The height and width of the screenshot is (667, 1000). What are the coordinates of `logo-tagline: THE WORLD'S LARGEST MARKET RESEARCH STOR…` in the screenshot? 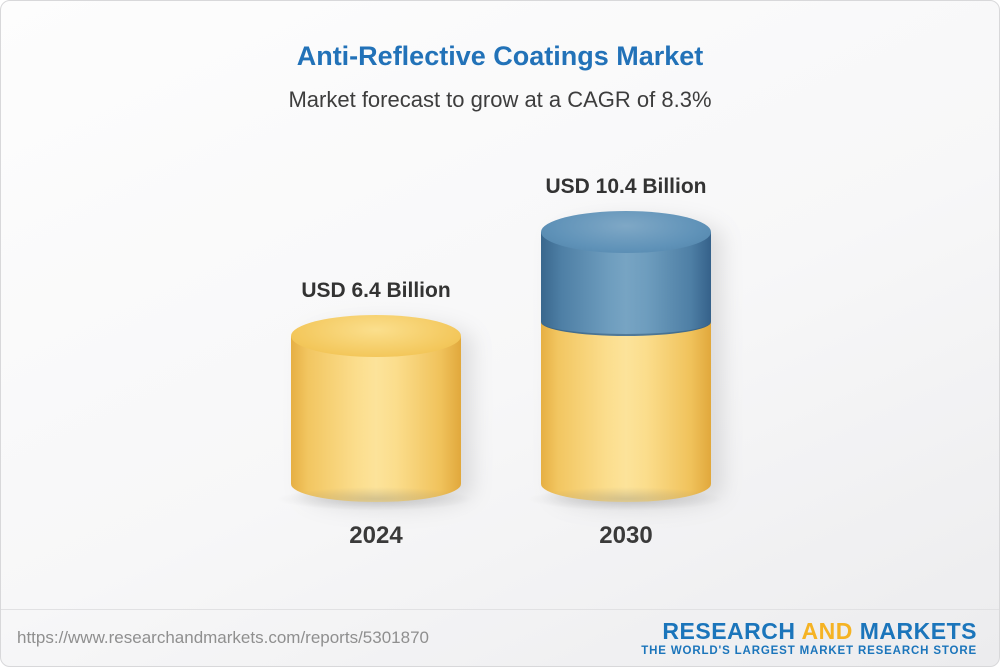 It's located at (809, 651).